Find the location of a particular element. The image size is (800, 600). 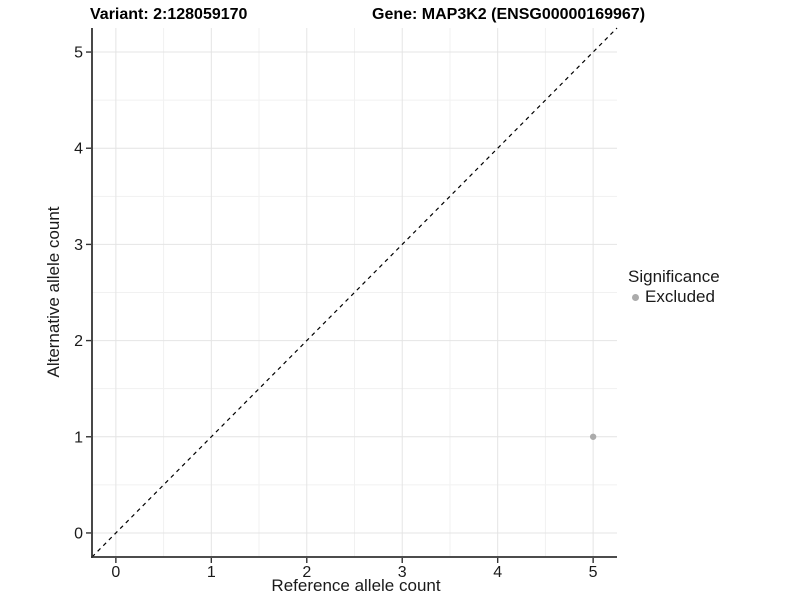

legend-title: Significance is located at coordinates (674, 276).